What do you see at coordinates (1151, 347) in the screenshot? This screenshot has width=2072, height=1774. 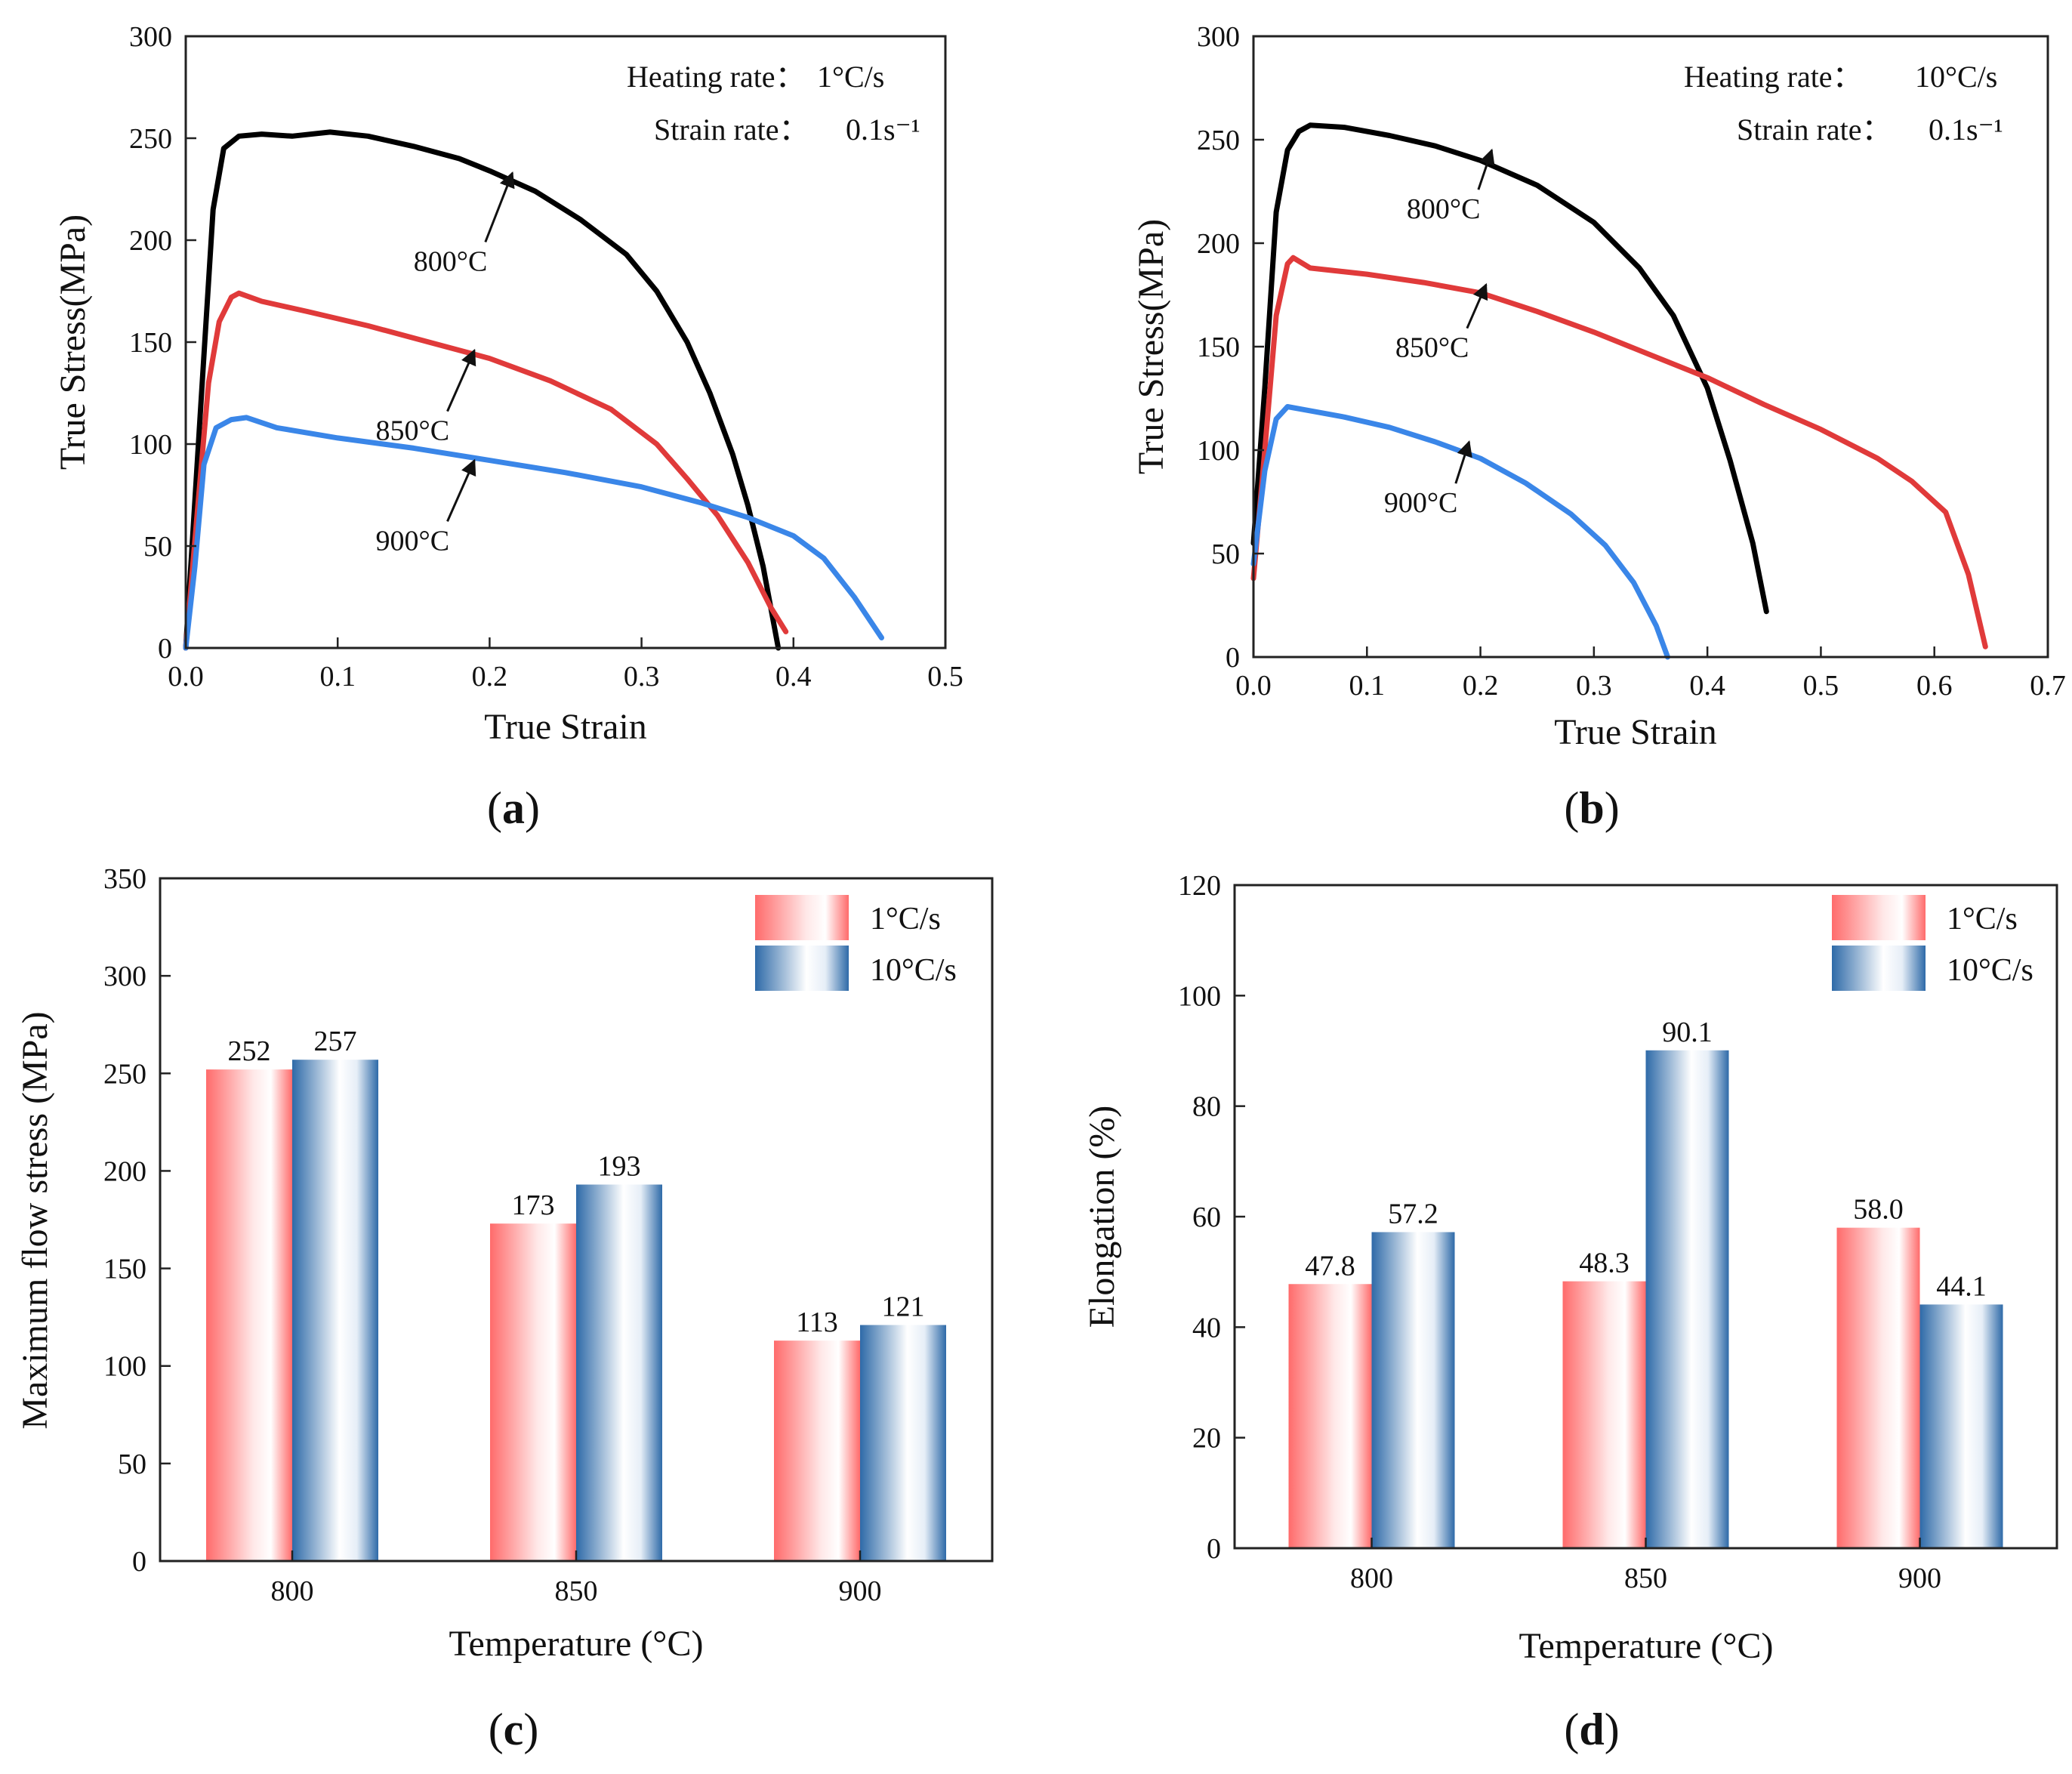 I see `panel-b-ylabel: True Stress(MPa)` at bounding box center [1151, 347].